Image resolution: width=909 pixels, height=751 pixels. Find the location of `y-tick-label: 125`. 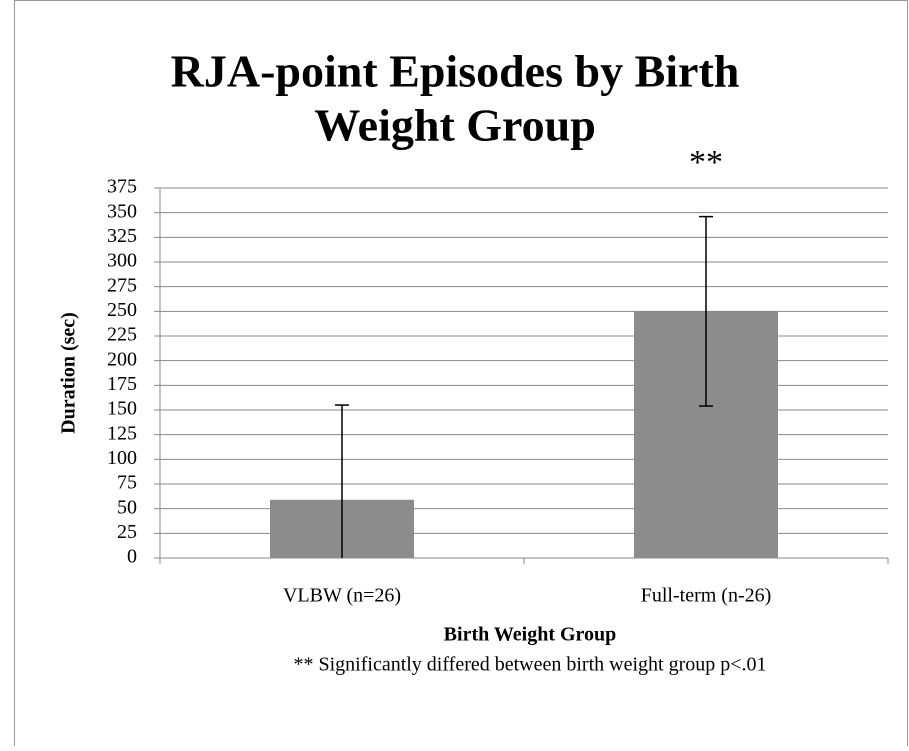

y-tick-label: 125 is located at coordinates (122, 433).